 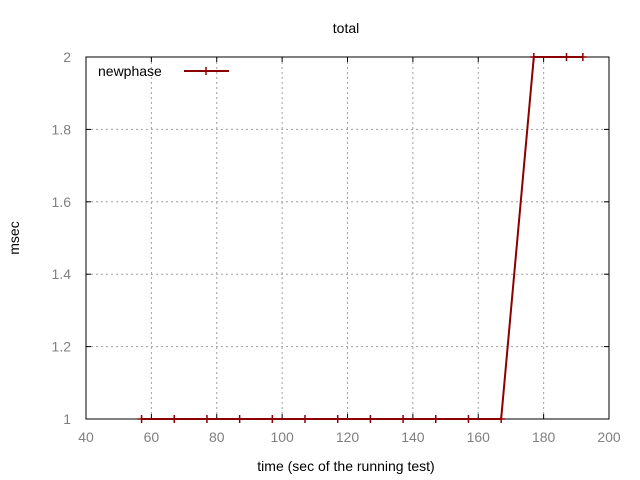 What do you see at coordinates (544, 437) in the screenshot?
I see `x-tick-label: 180` at bounding box center [544, 437].